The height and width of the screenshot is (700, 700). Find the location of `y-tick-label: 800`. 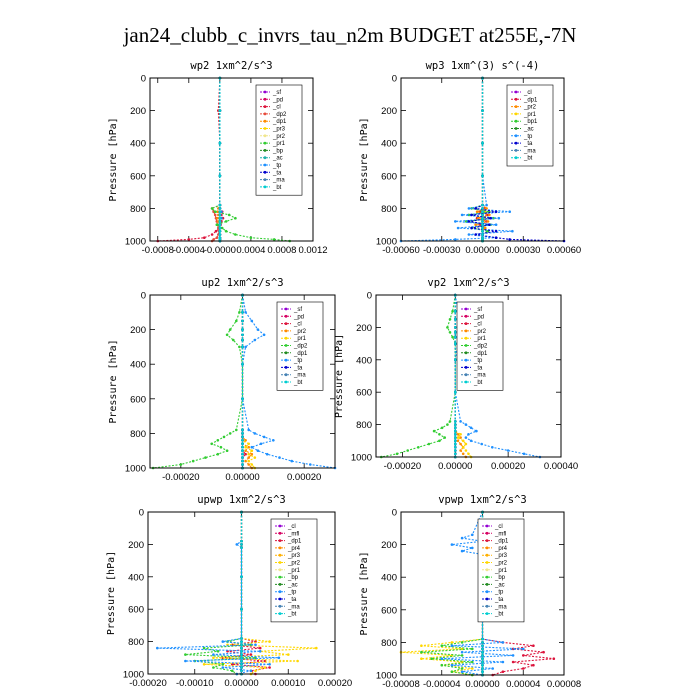

y-tick-label: 800 is located at coordinates (138, 209).